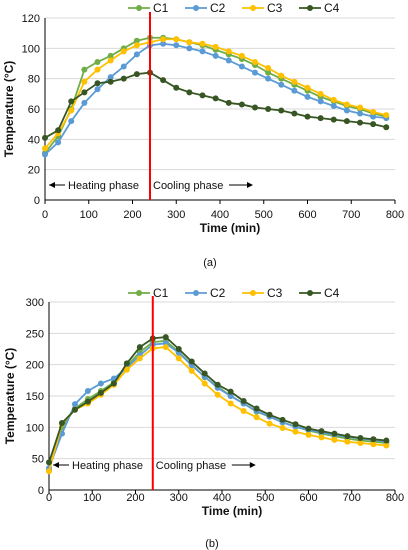 The image size is (408, 550). Describe the element at coordinates (49, 498) in the screenshot. I see `x-tick-label: 0` at that location.